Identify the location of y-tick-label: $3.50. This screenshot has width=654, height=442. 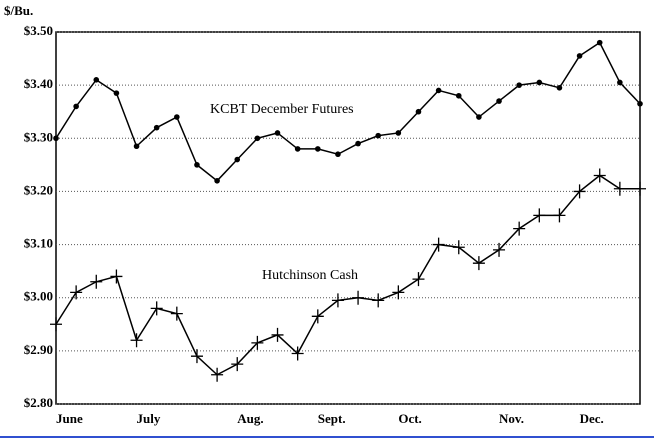
(38, 30).